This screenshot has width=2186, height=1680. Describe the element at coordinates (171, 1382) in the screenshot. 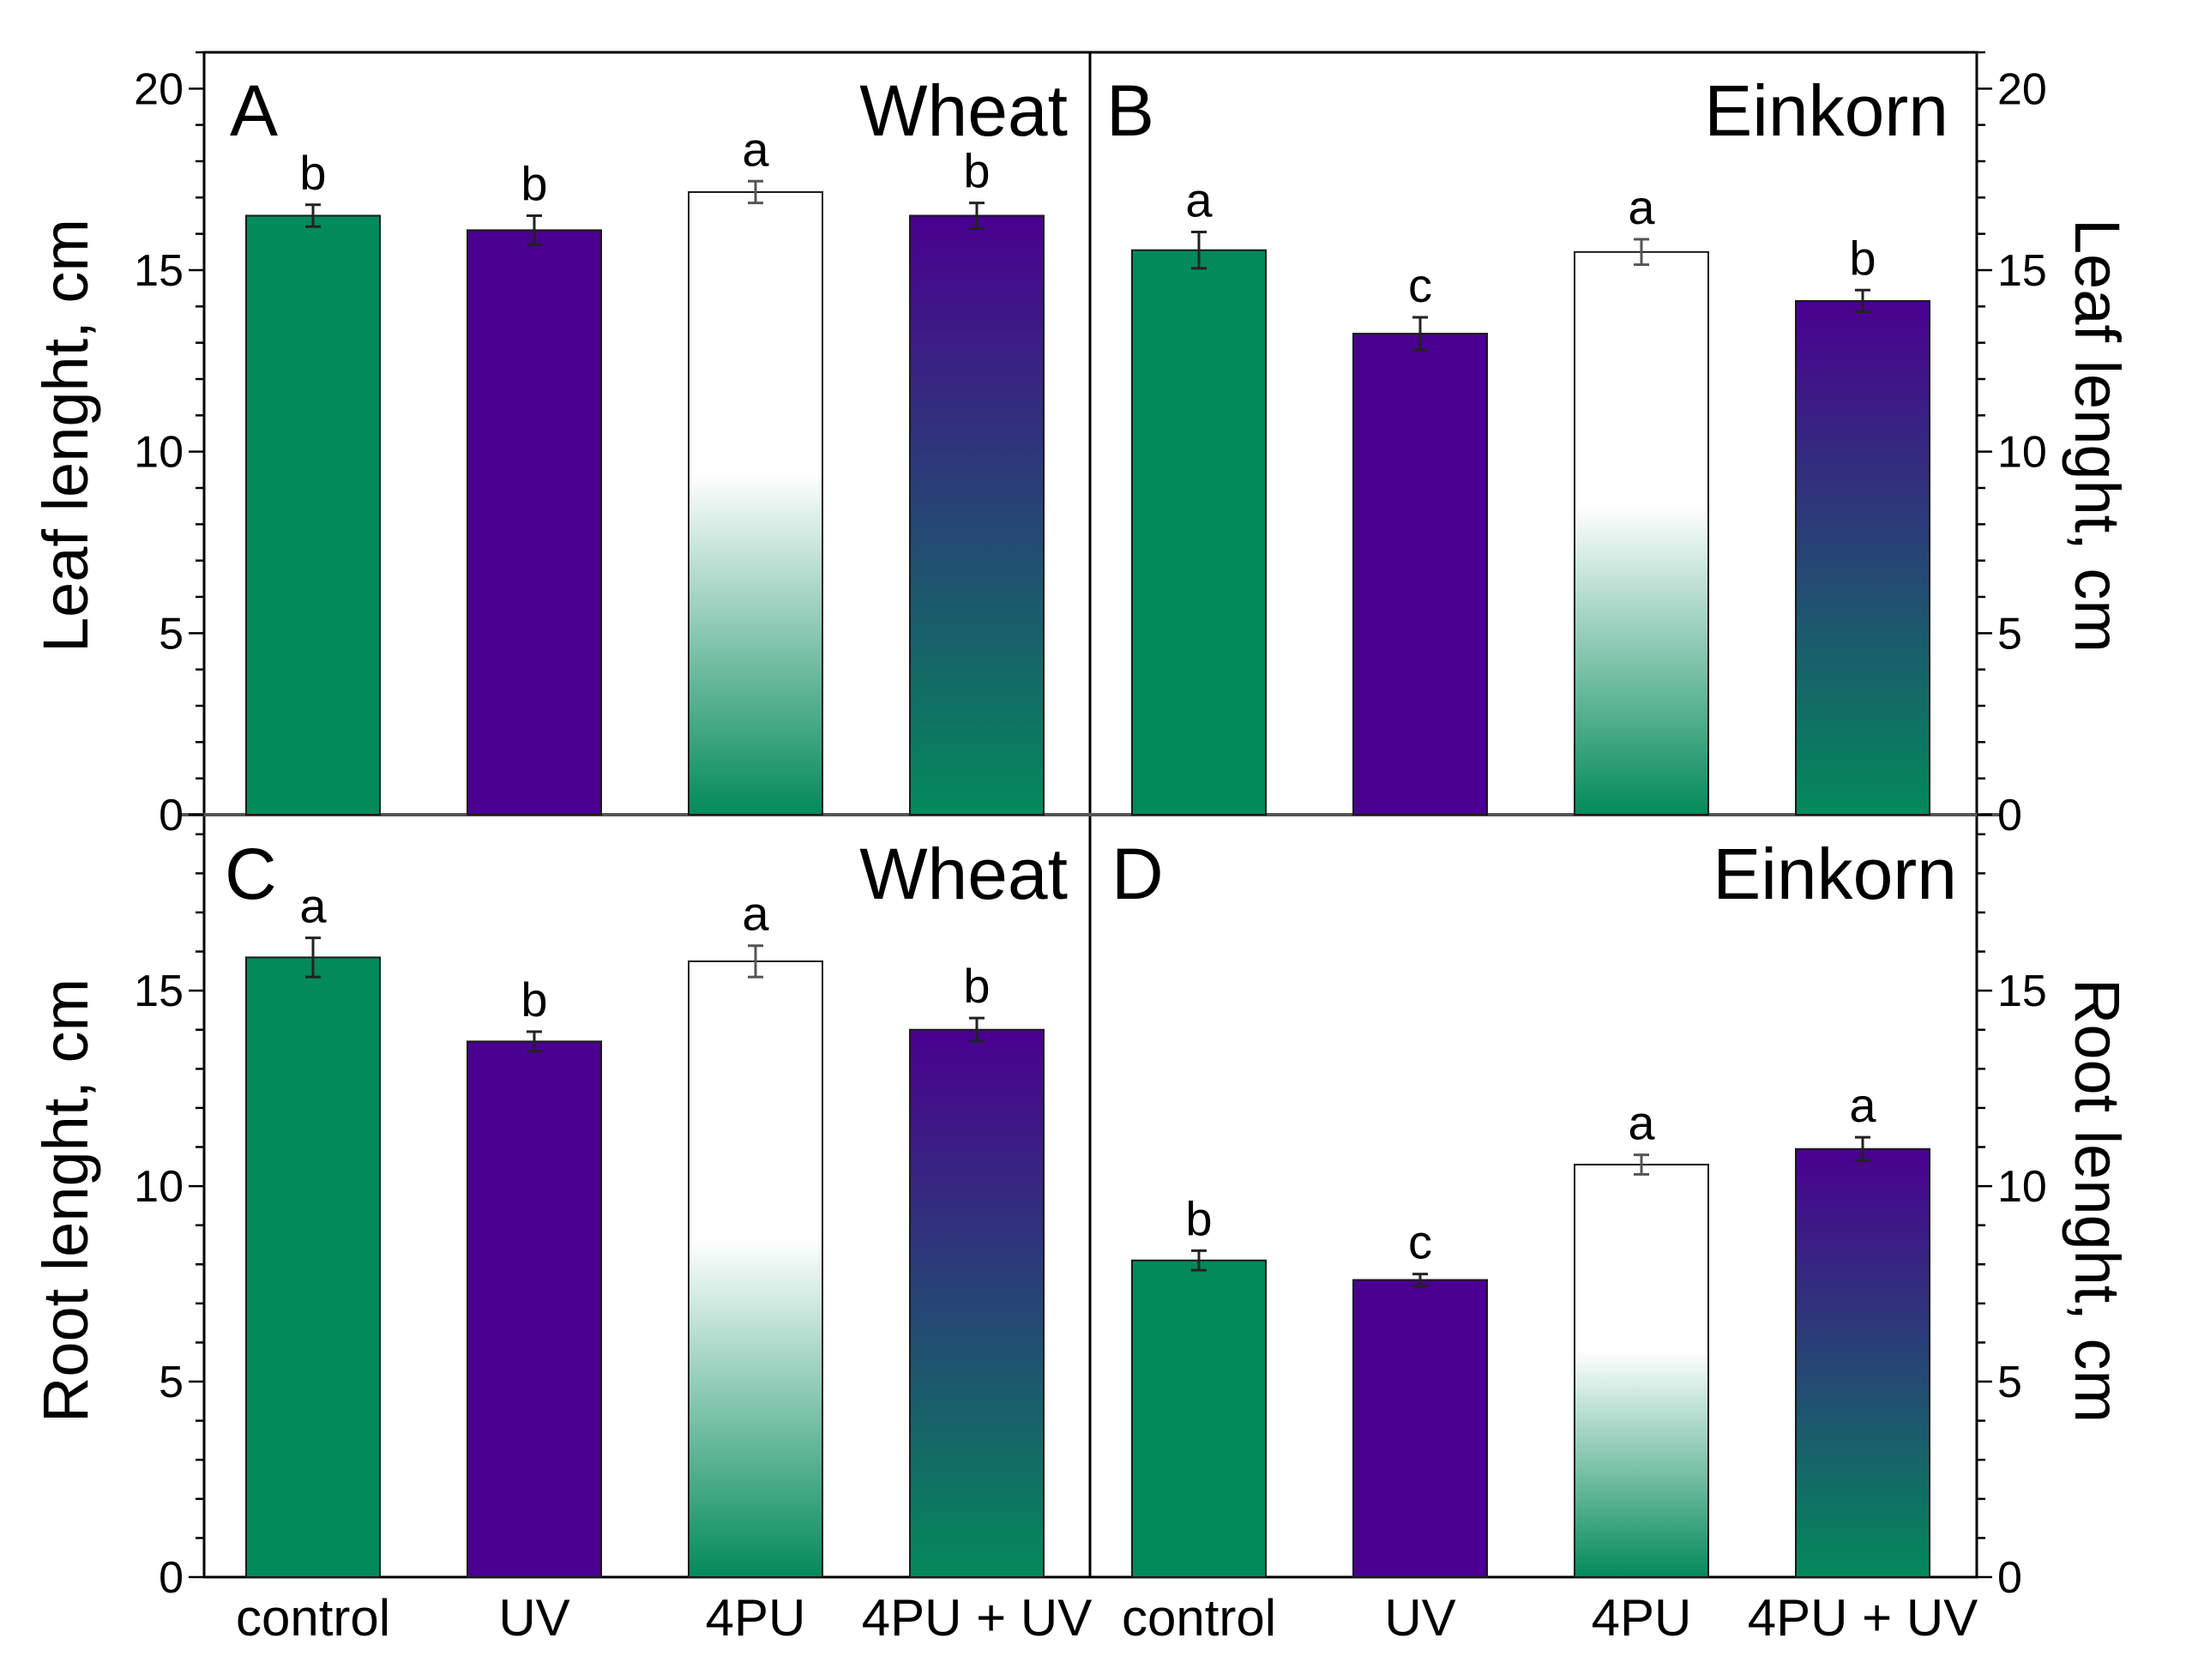

I see `y-tick-label-c: 5` at that location.